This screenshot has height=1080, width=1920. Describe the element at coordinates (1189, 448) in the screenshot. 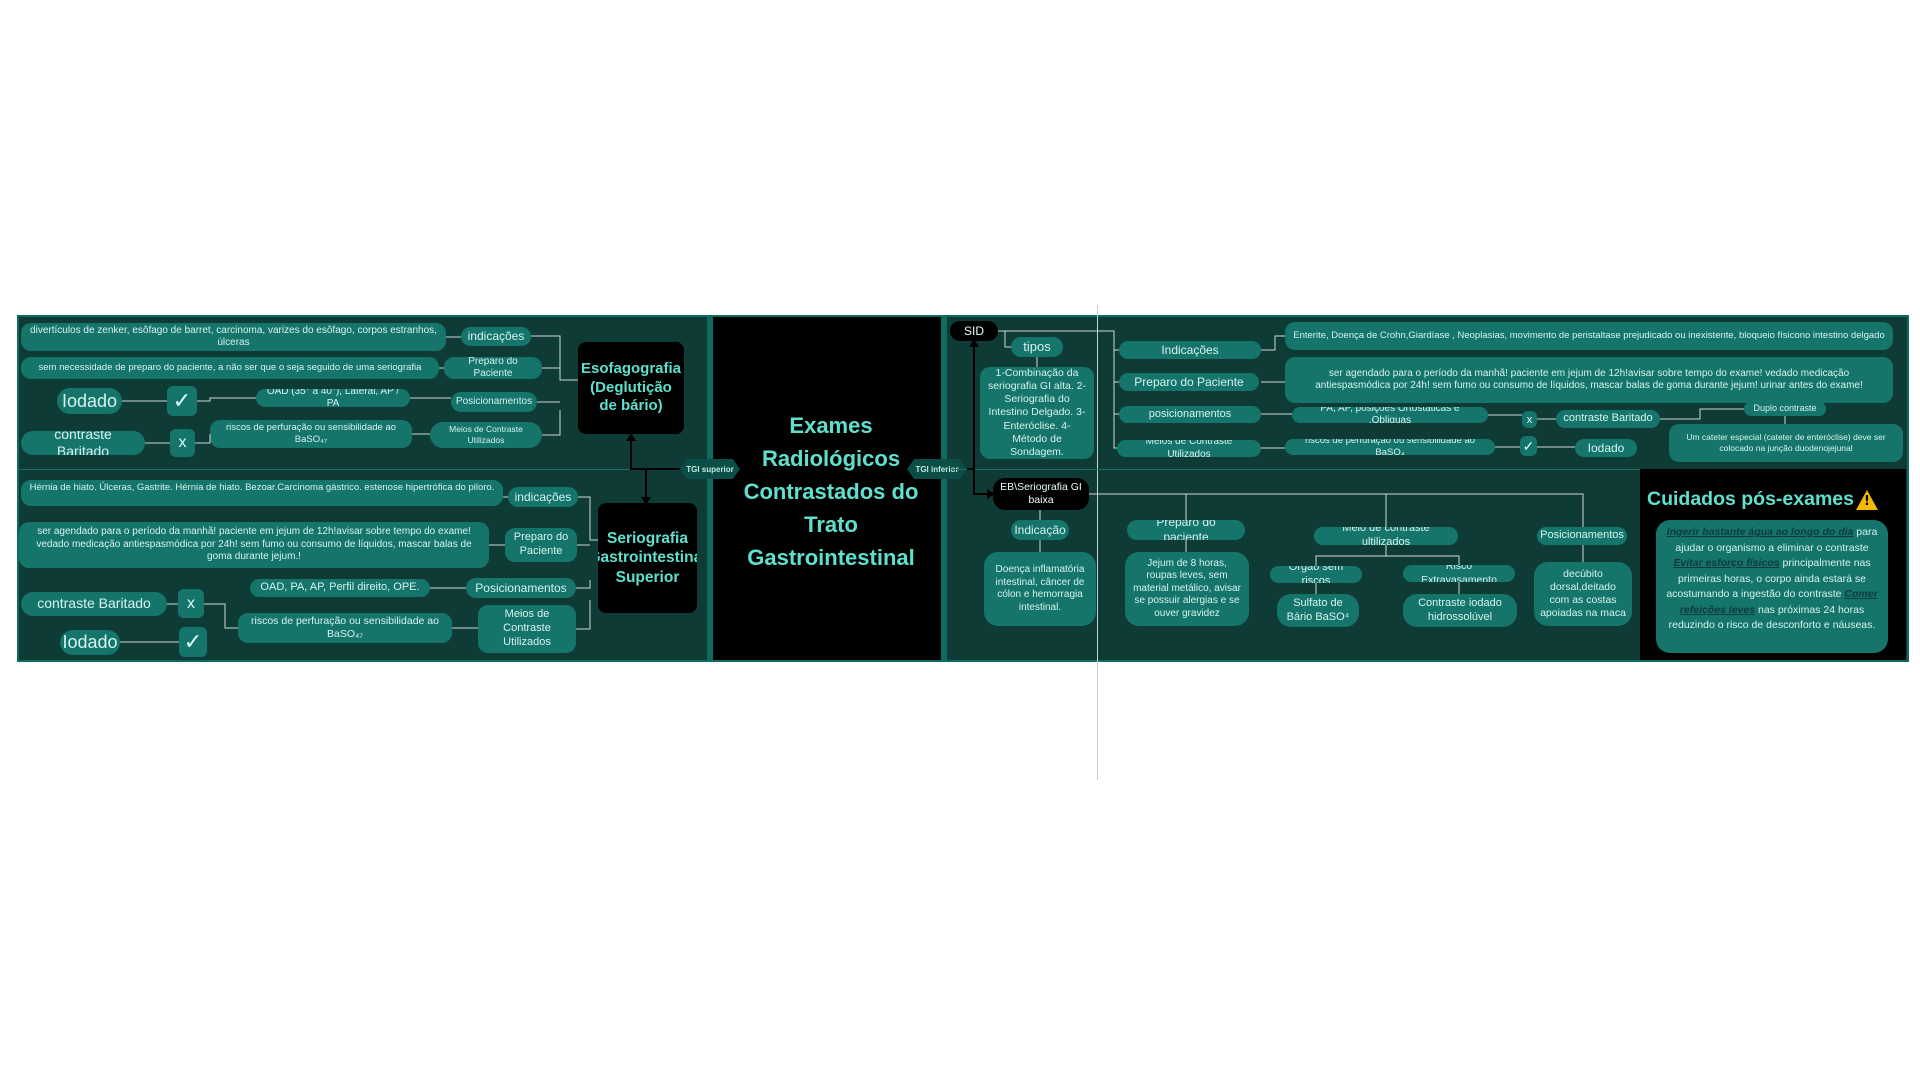

I see `sid-meios-label: Meios de Contraste Utilizados` at that location.